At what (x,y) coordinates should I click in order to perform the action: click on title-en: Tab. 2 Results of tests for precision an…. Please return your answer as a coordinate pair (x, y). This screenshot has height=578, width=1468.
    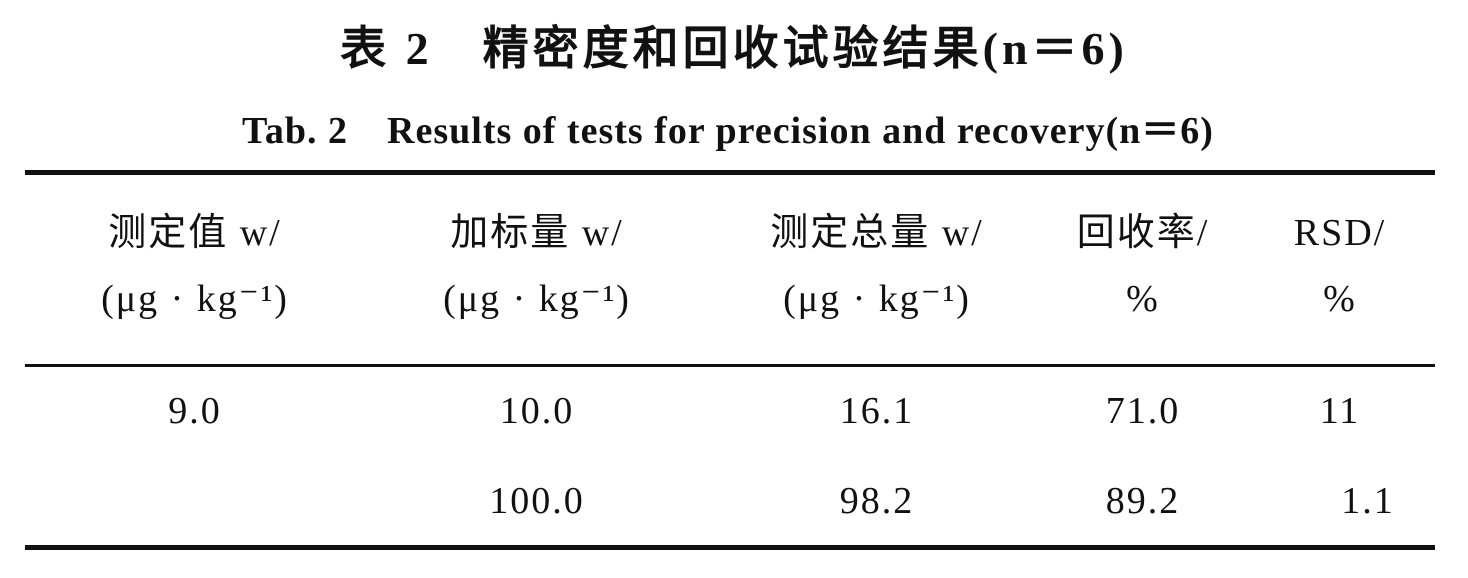
    Looking at the image, I should click on (728, 131).